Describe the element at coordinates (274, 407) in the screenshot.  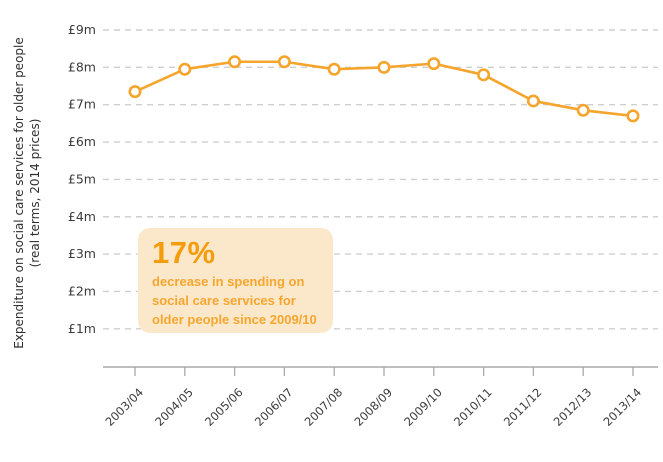
I see `x-tick-label: 2006/07` at that location.